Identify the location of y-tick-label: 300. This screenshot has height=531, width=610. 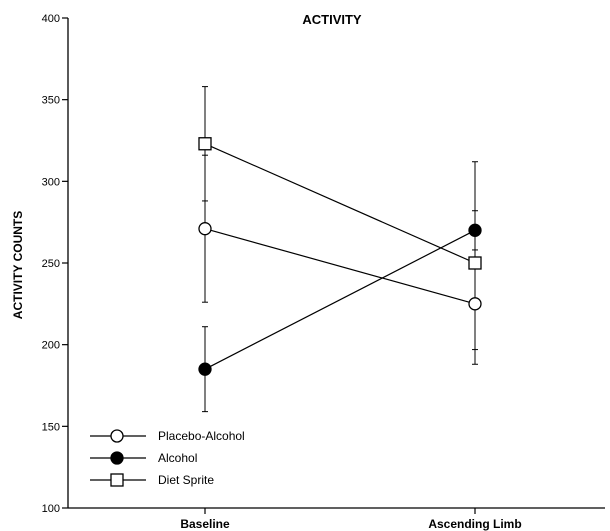
(51, 182).